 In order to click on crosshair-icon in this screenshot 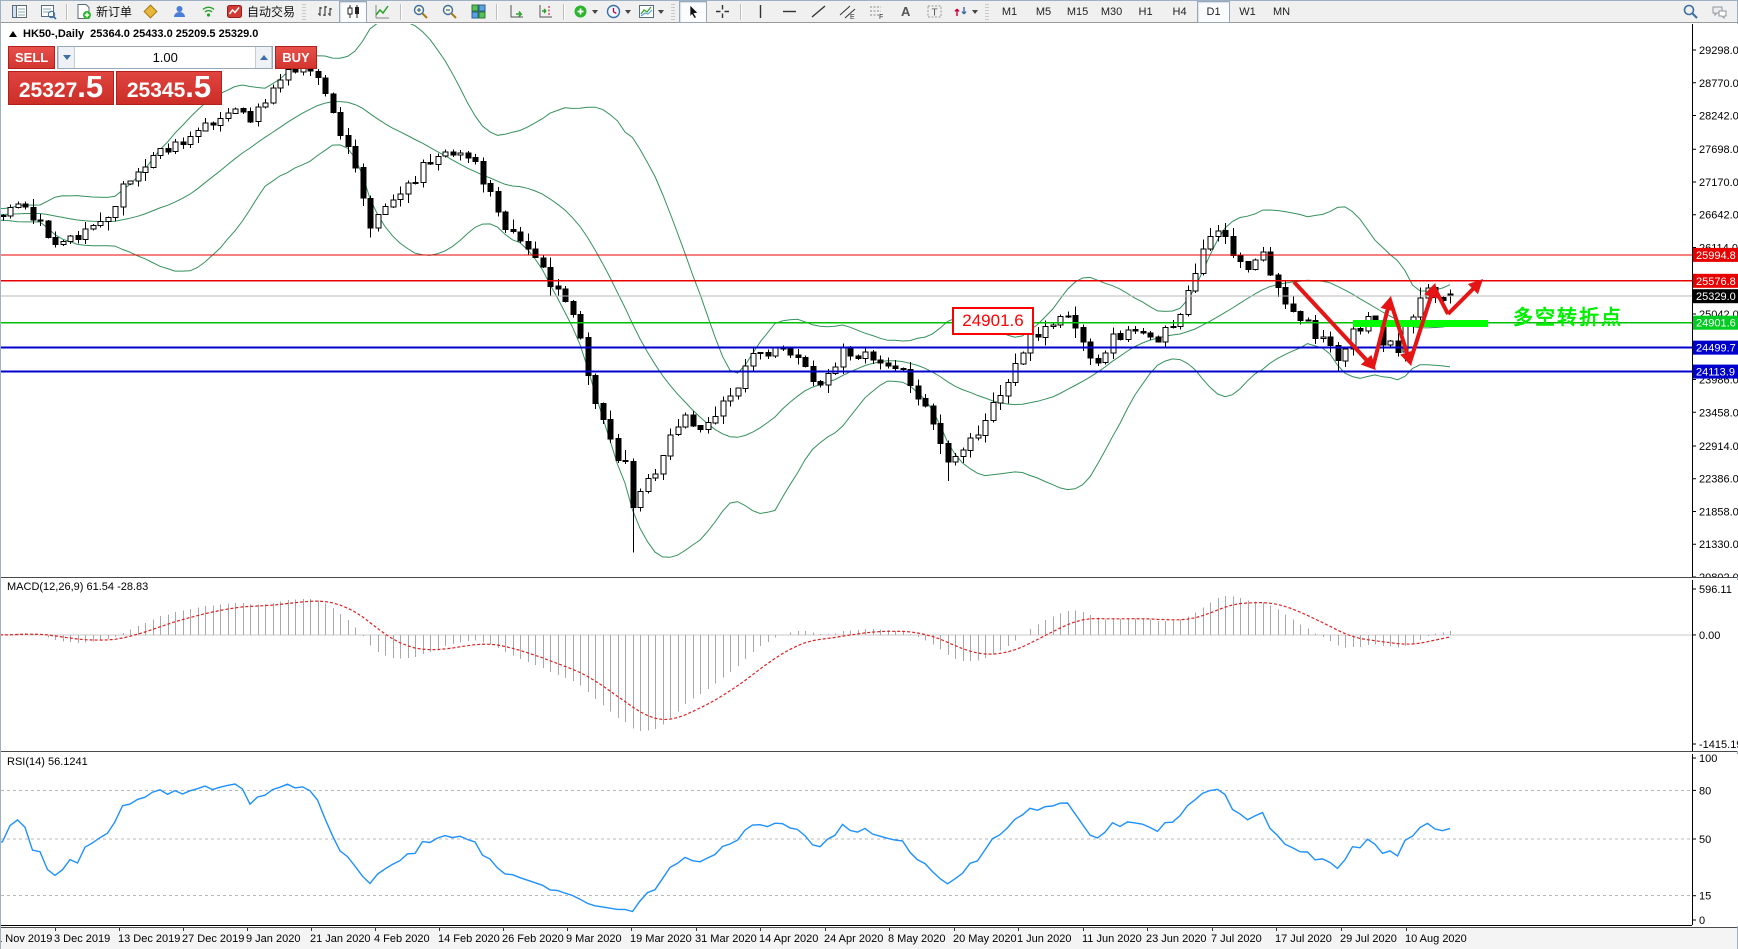, I will do `click(722, 12)`.